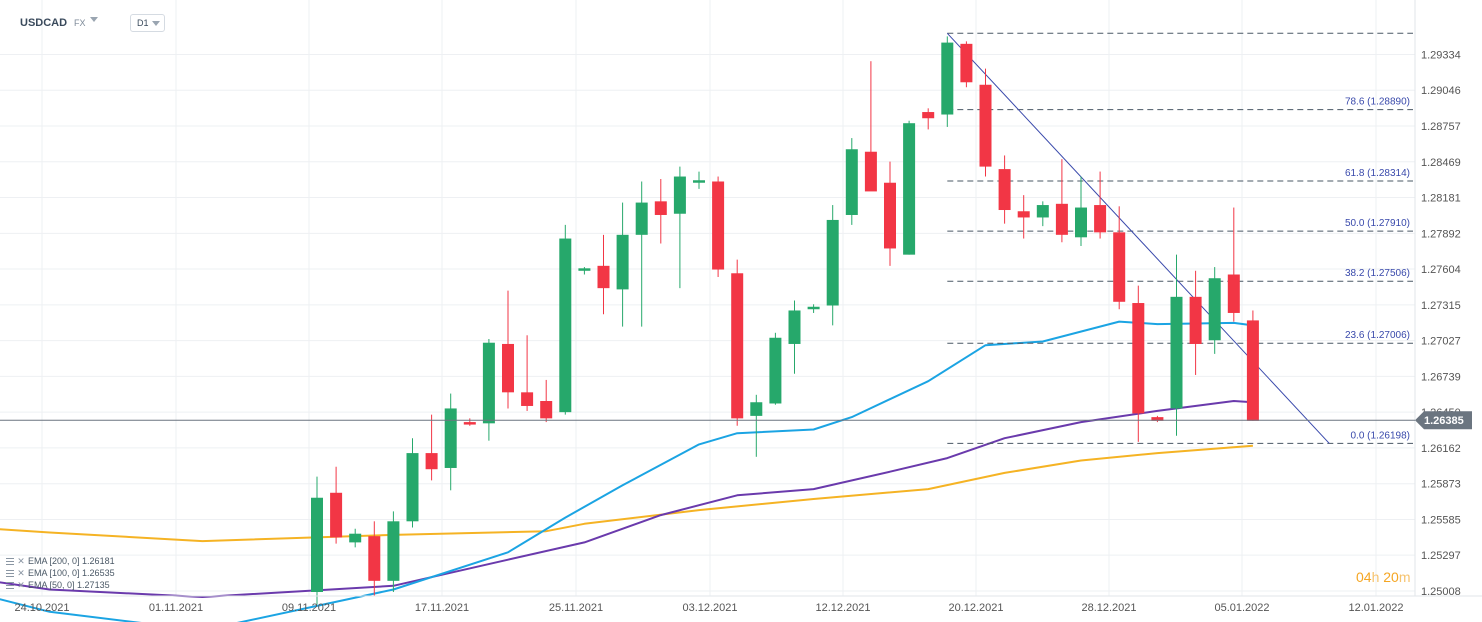 The image size is (1482, 622). Describe the element at coordinates (60, 561) in the screenshot. I see `legend-item-ema200: ✕ EMA [200, 0] 1.26181` at that location.